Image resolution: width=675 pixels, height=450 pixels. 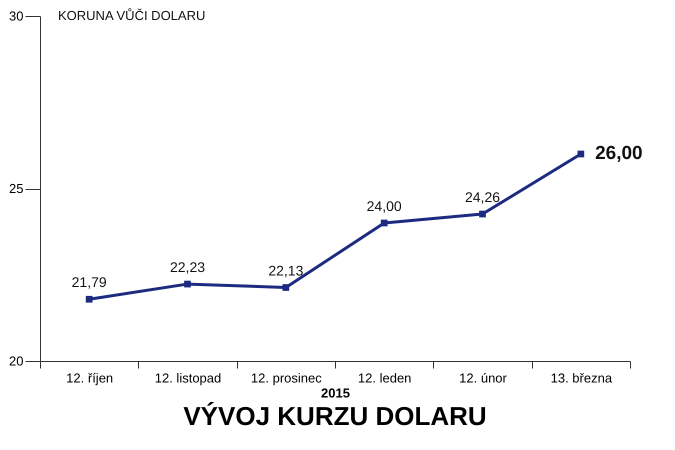 I want to click on y-axis-title: KORUNA VŮČI DOLARU, so click(x=132, y=15).